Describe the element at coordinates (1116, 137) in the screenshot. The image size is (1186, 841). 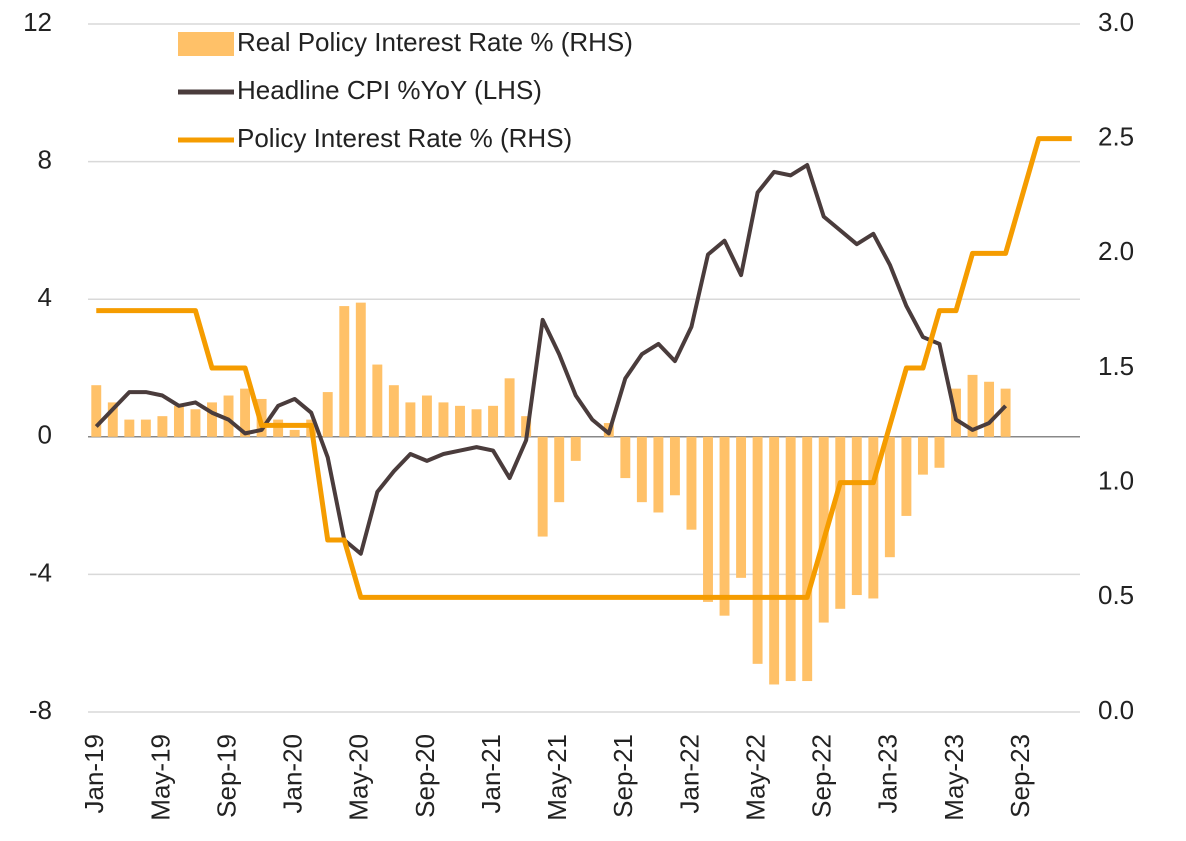
I see `y2-tick-label: 2.5` at that location.